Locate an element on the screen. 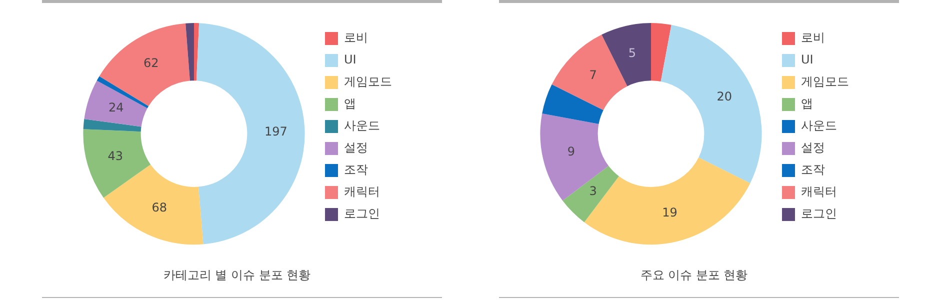 The height and width of the screenshot is (301, 941). data-label: 43 is located at coordinates (115, 156).